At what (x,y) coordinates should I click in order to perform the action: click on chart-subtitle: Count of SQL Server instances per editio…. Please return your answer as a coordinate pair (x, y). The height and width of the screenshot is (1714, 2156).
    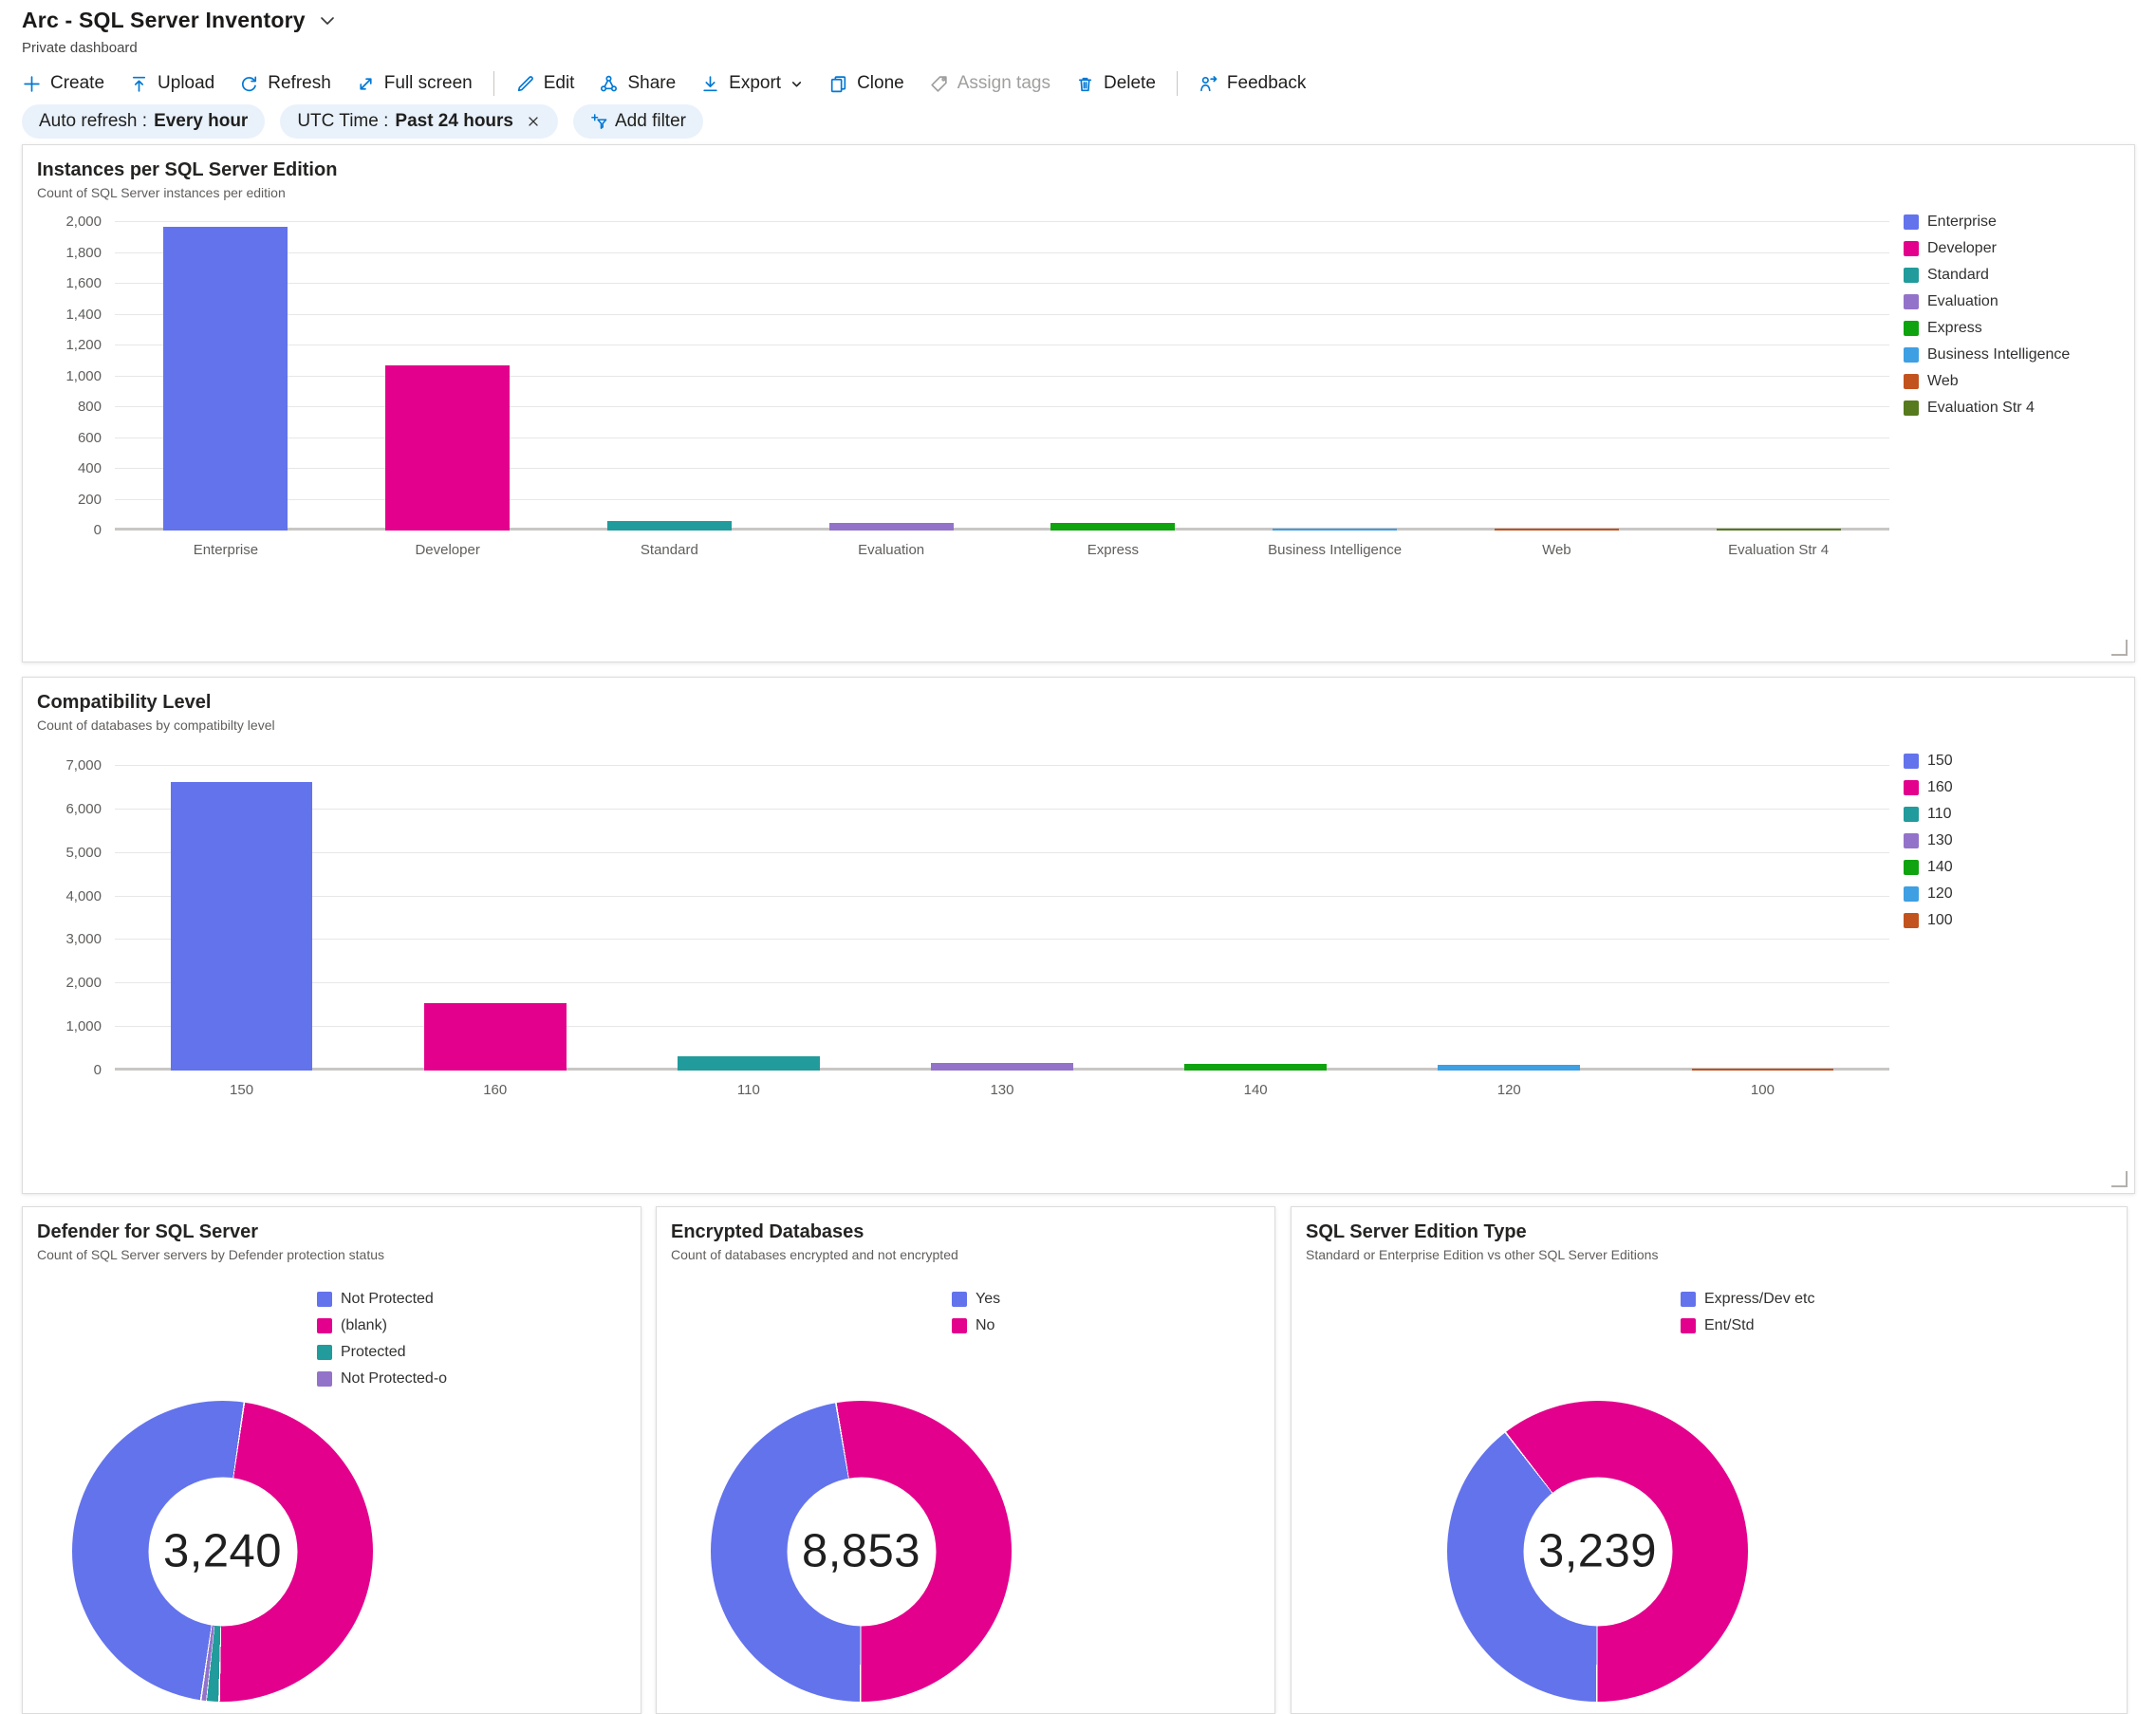
    Looking at the image, I should click on (161, 192).